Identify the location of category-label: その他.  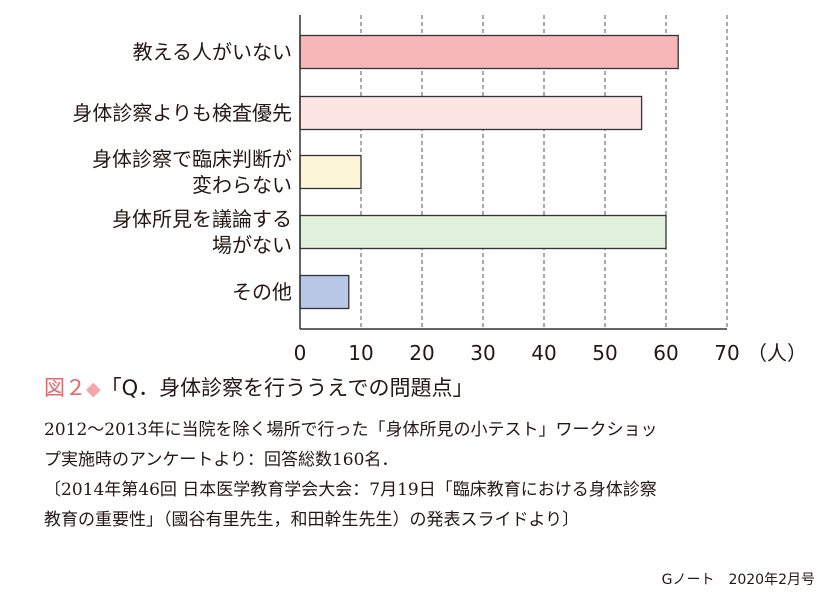
(262, 292).